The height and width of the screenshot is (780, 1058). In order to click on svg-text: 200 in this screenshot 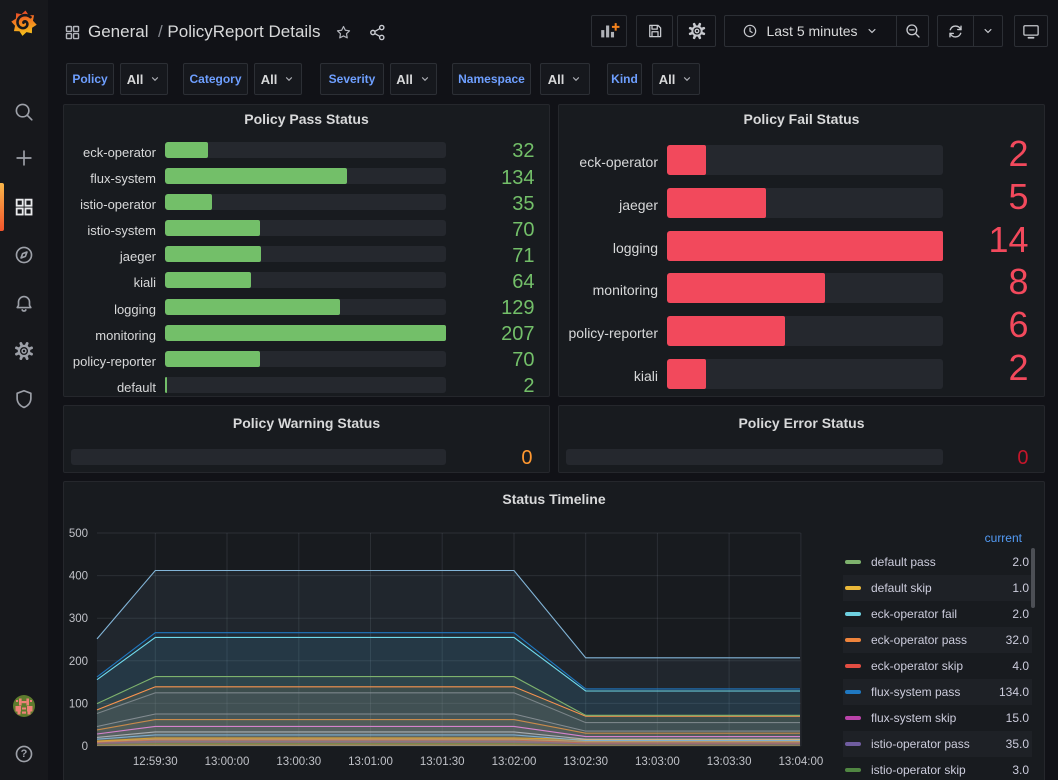, I will do `click(78, 662)`.